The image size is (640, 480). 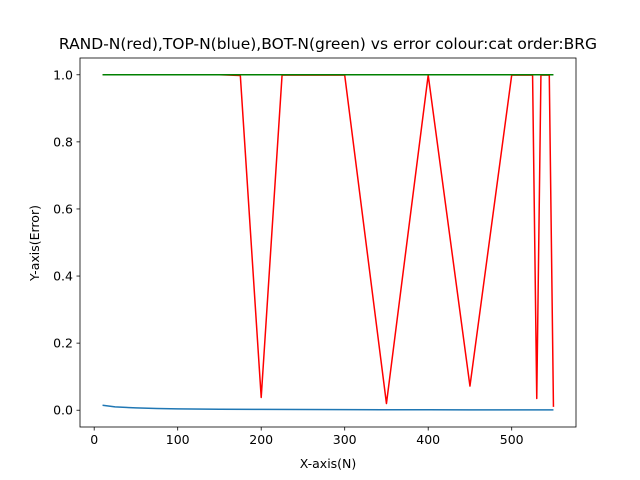 What do you see at coordinates (34, 243) in the screenshot?
I see `y-axis-label: Y-axis(Error)` at bounding box center [34, 243].